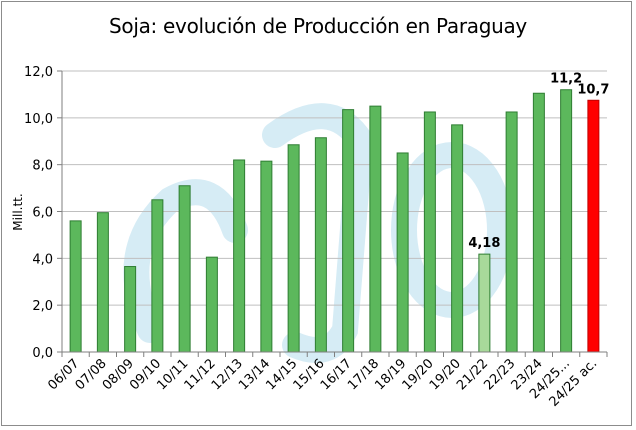 The image size is (636, 430). I want to click on y-axis-ticks: 0,0 2,0 4,0 6,0 8,0 10,0 12,0, so click(43, 213).